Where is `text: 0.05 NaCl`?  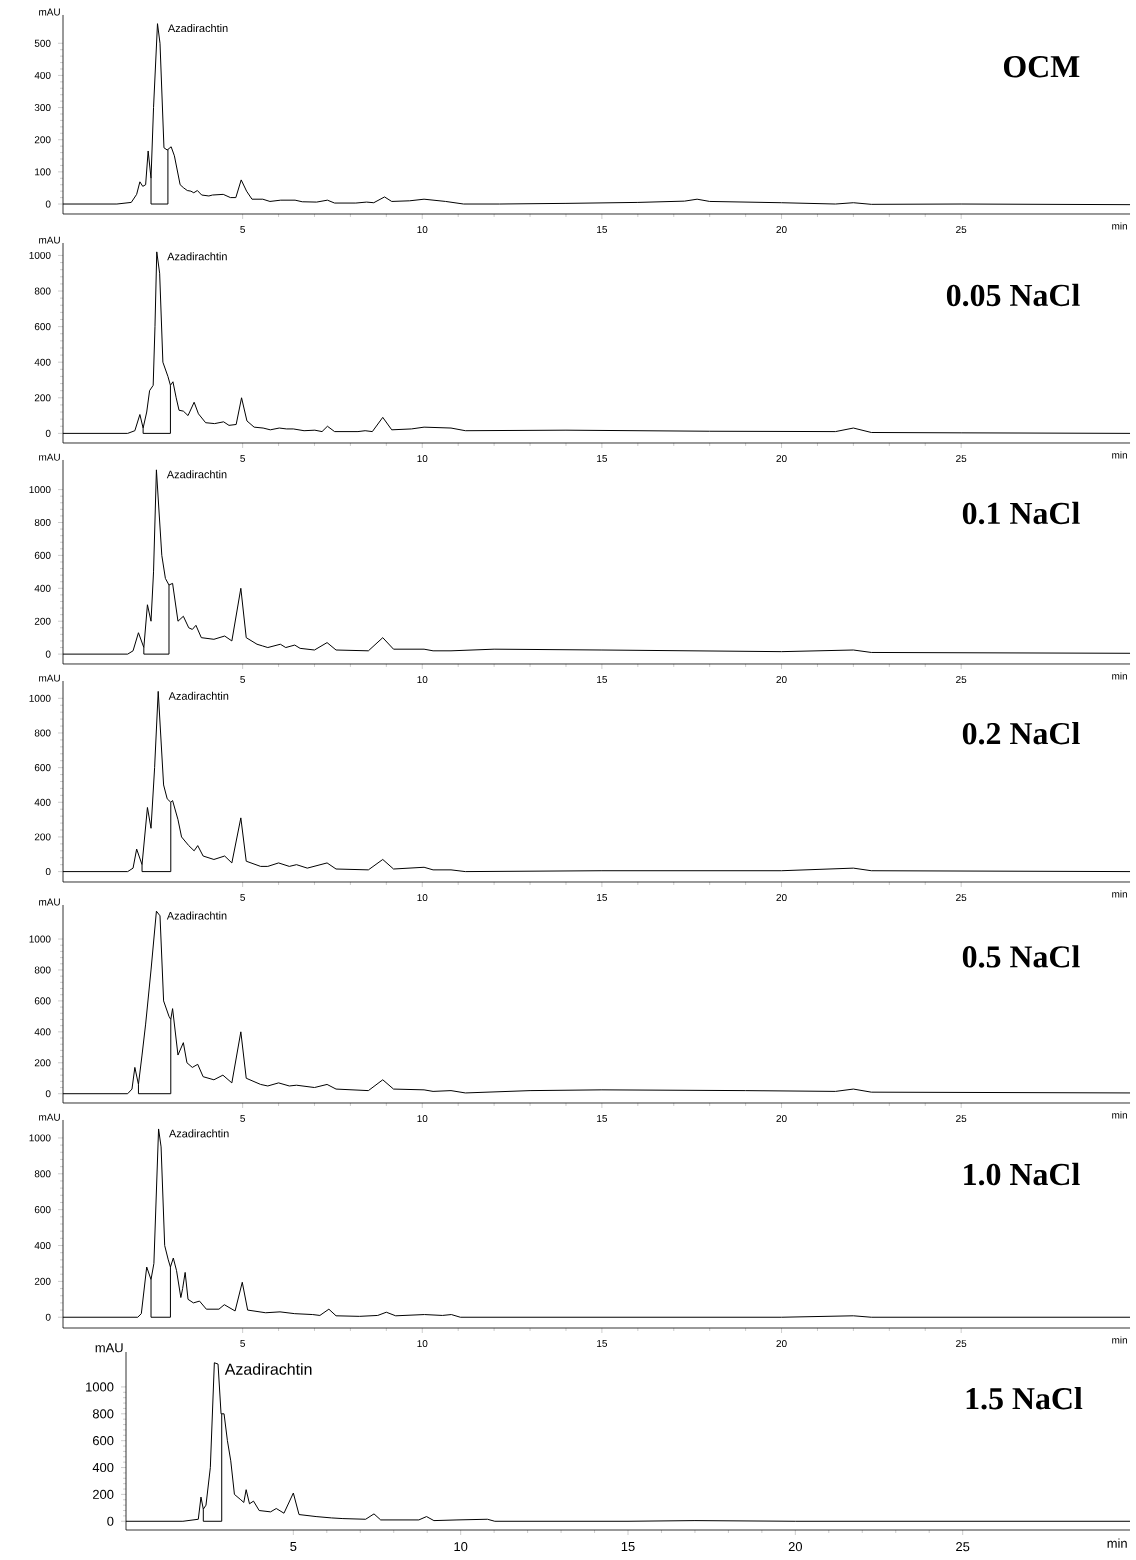 text: 0.05 NaCl is located at coordinates (1013, 295).